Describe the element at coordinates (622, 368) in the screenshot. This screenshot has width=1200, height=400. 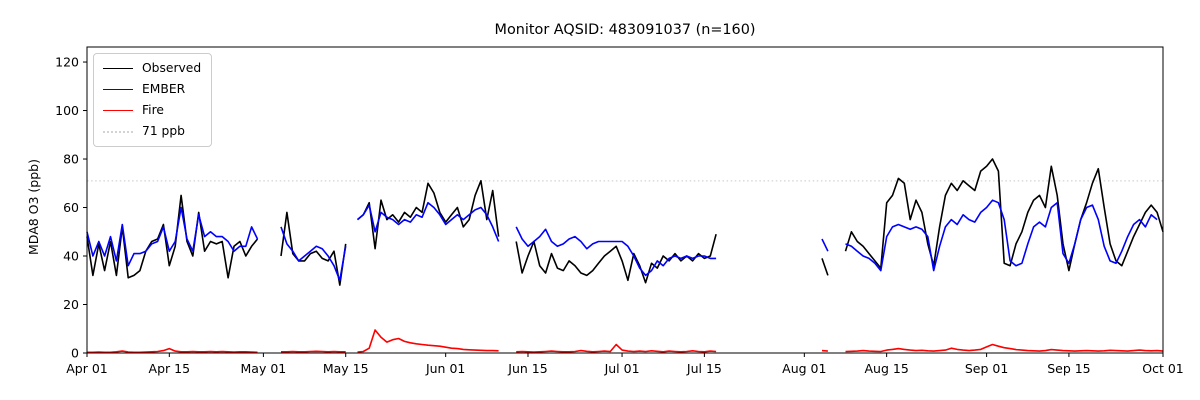
I see `x-tick-label: Jul 01` at that location.